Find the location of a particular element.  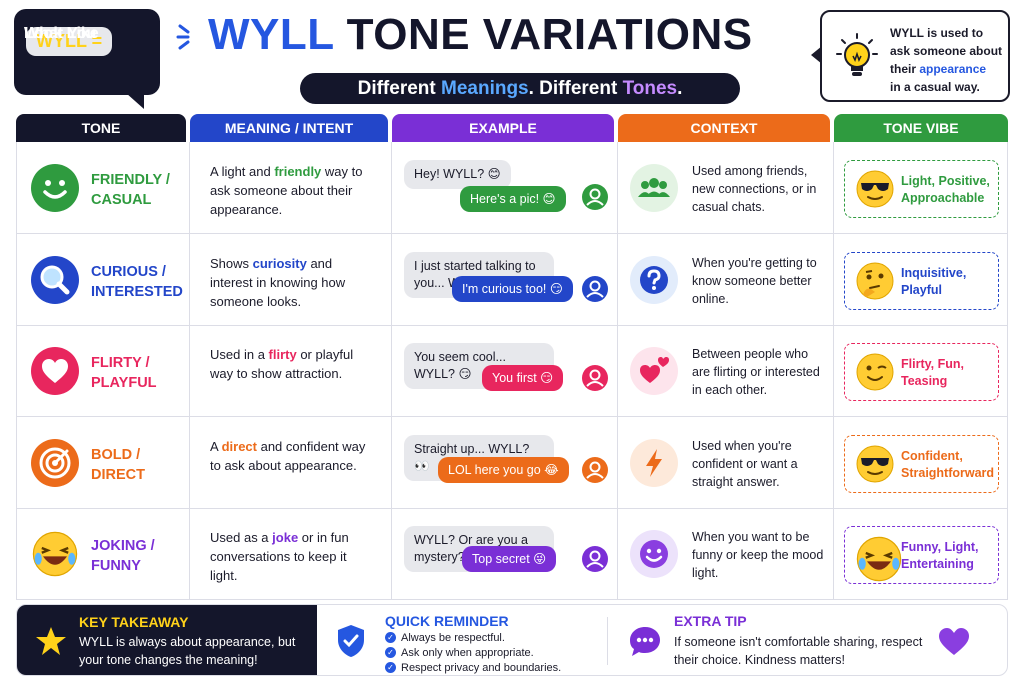

vibe-cell: Light, Positive, Approachable is located at coordinates (920, 187).